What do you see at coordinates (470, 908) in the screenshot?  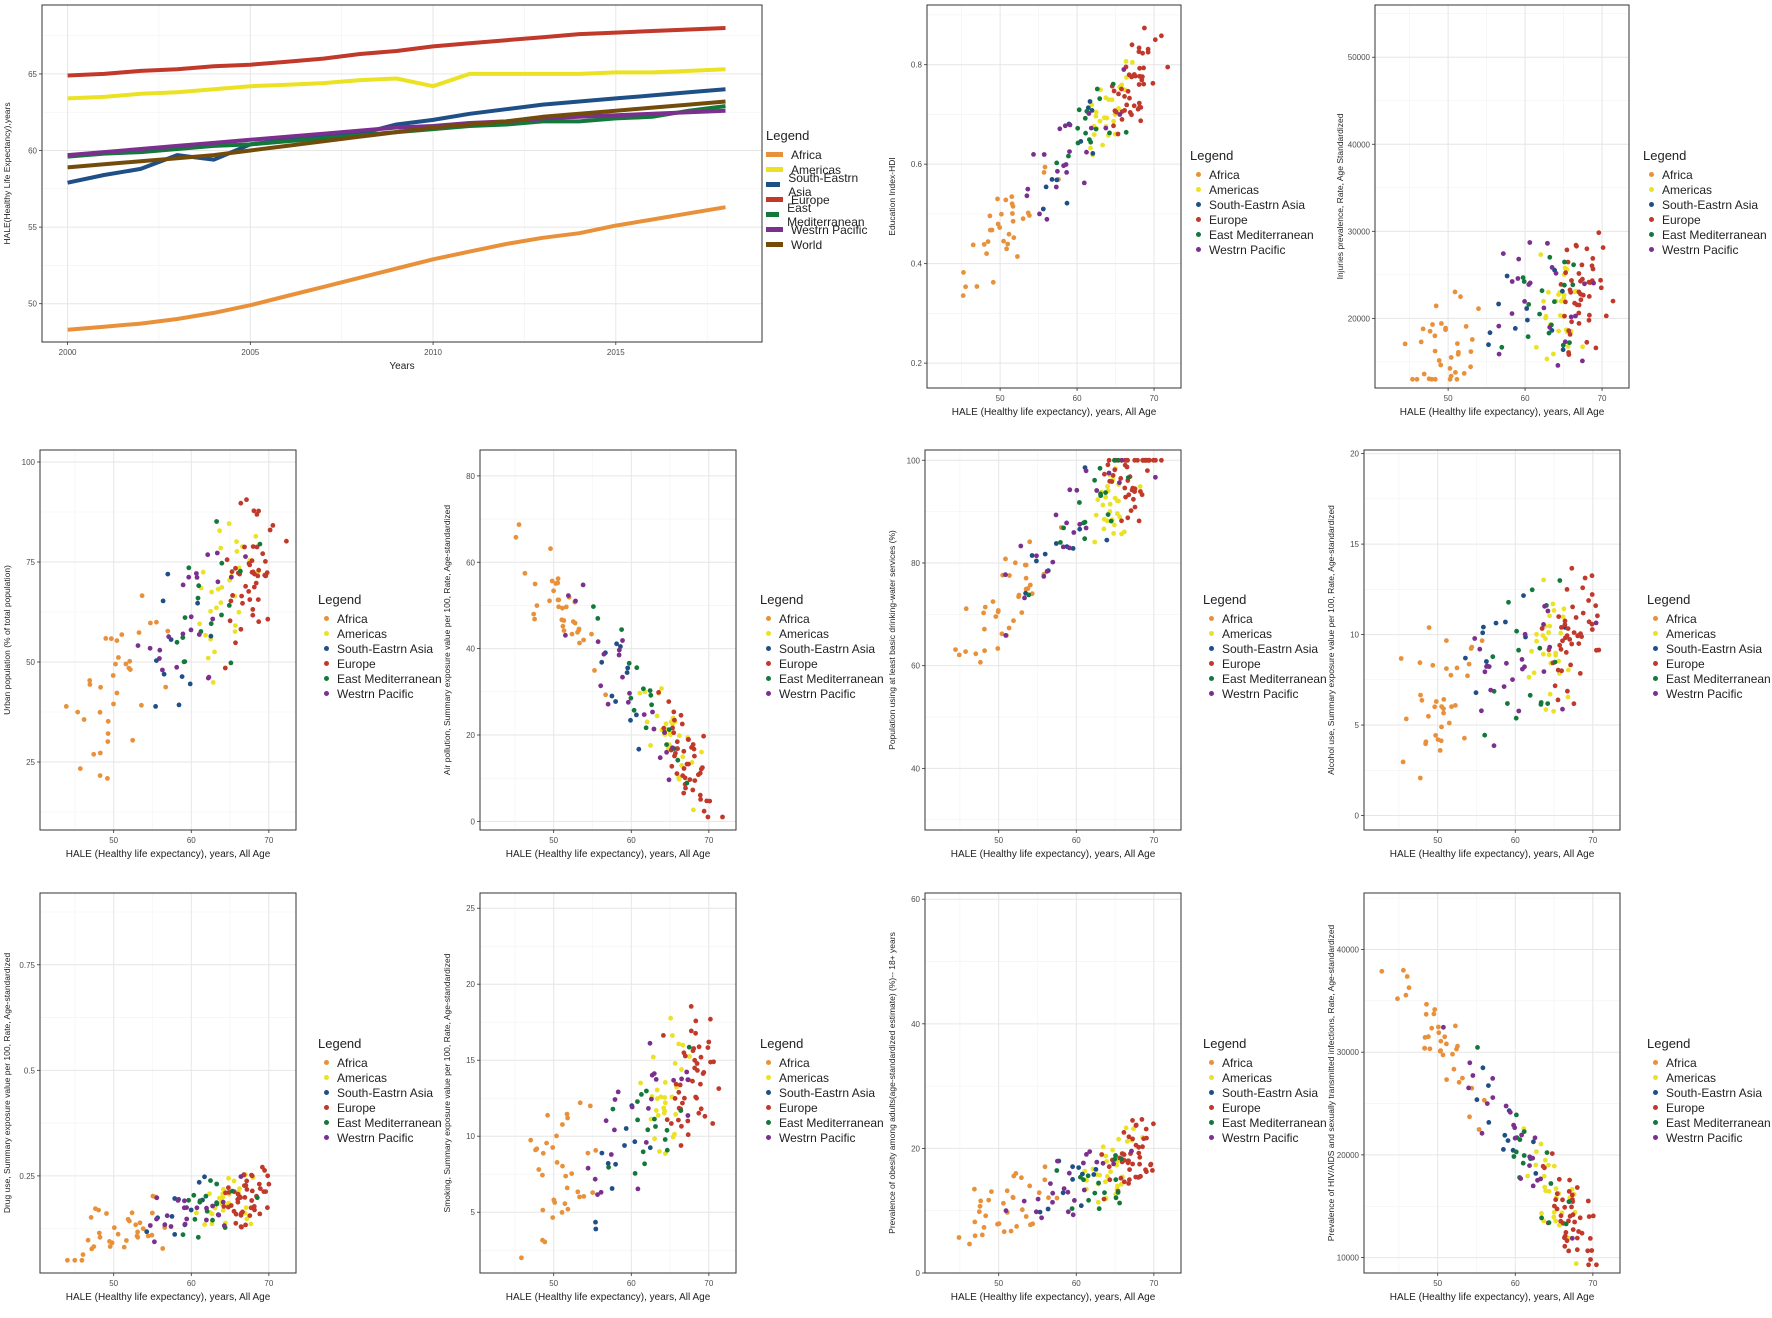 I see `y-tick-label: 25` at bounding box center [470, 908].